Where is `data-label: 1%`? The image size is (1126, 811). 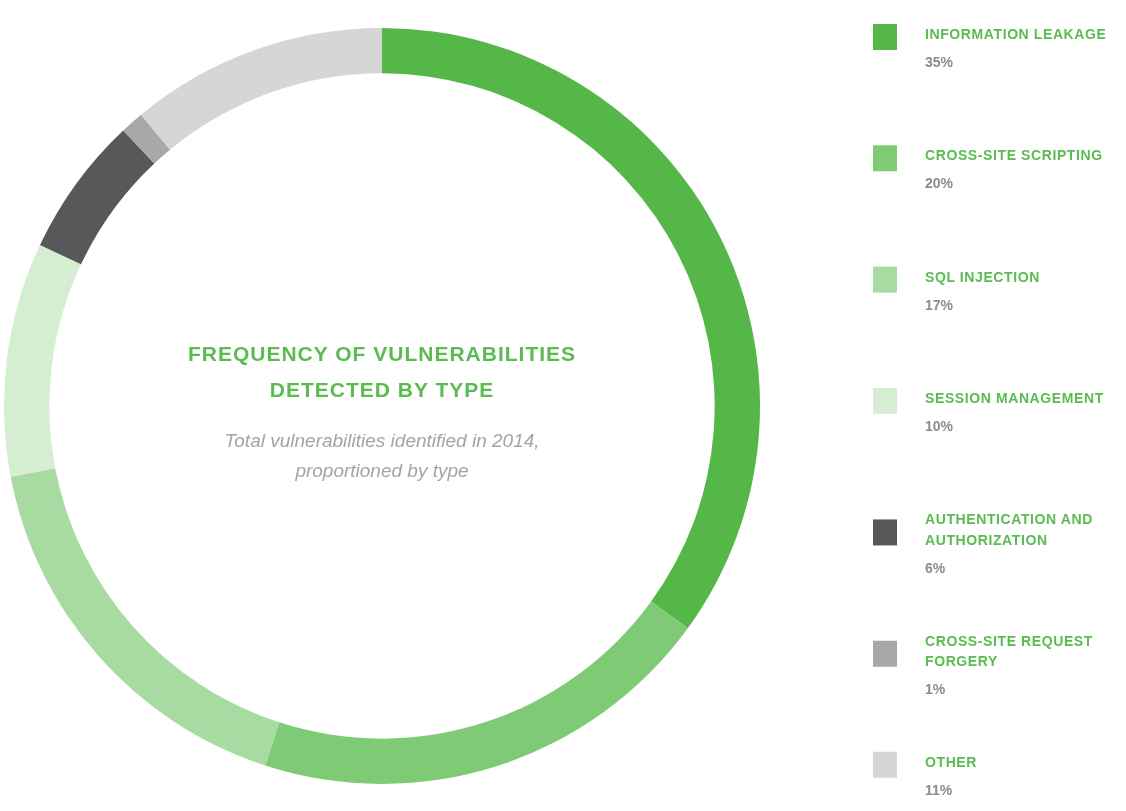
data-label: 1% is located at coordinates (935, 689).